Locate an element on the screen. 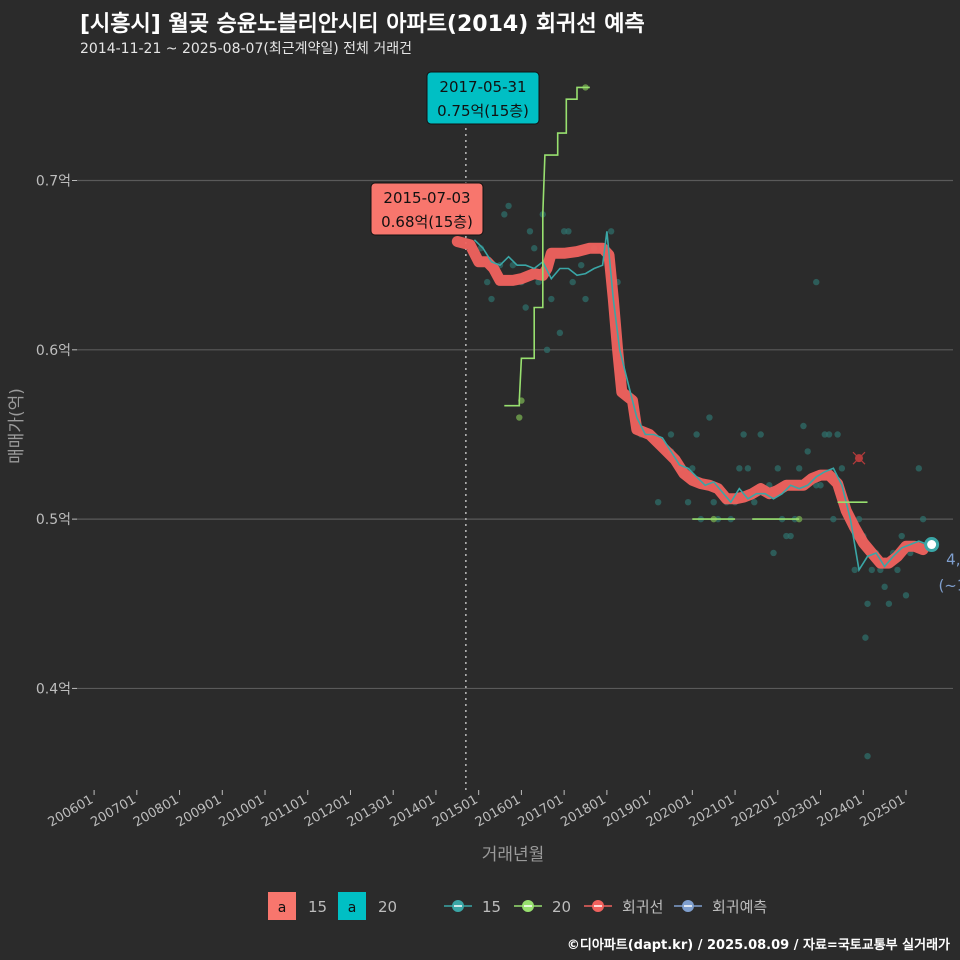 This screenshot has height=960, width=960. x-tick-label: 201201 is located at coordinates (327, 811).